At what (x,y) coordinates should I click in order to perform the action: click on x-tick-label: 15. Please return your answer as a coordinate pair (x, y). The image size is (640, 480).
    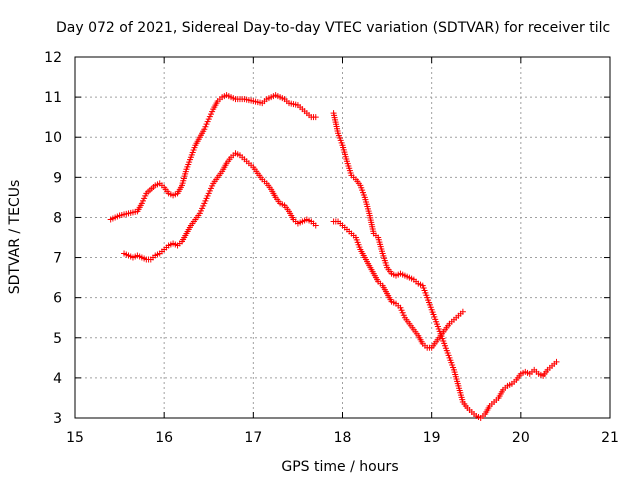
    Looking at the image, I should click on (75, 438).